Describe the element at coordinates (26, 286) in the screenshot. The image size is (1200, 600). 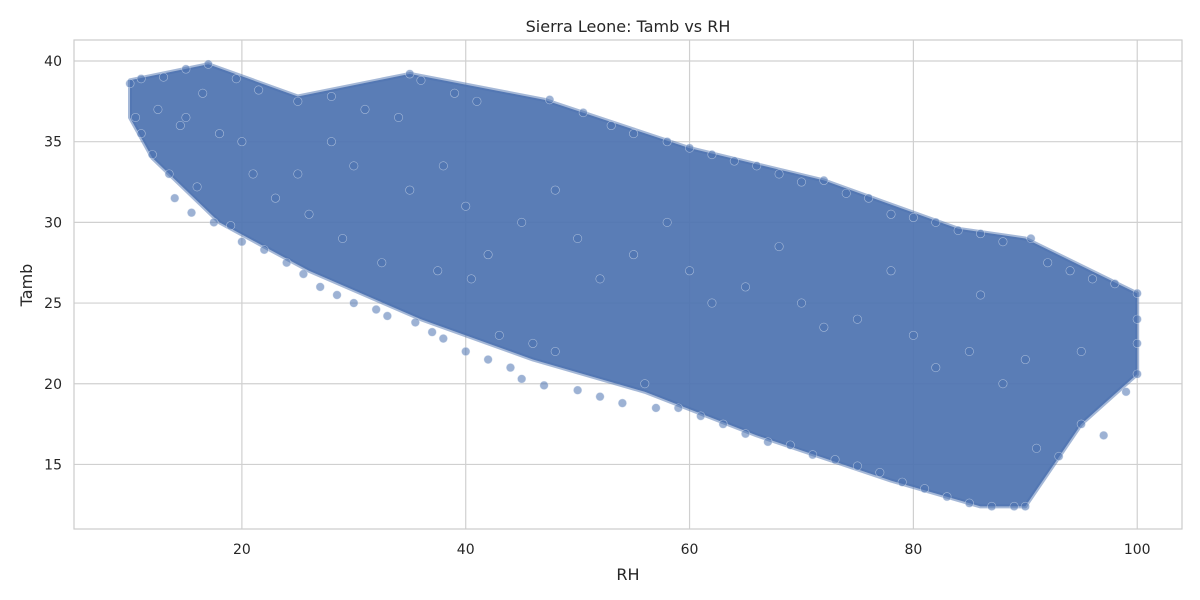
I see `y-axis-label: Tamb` at that location.